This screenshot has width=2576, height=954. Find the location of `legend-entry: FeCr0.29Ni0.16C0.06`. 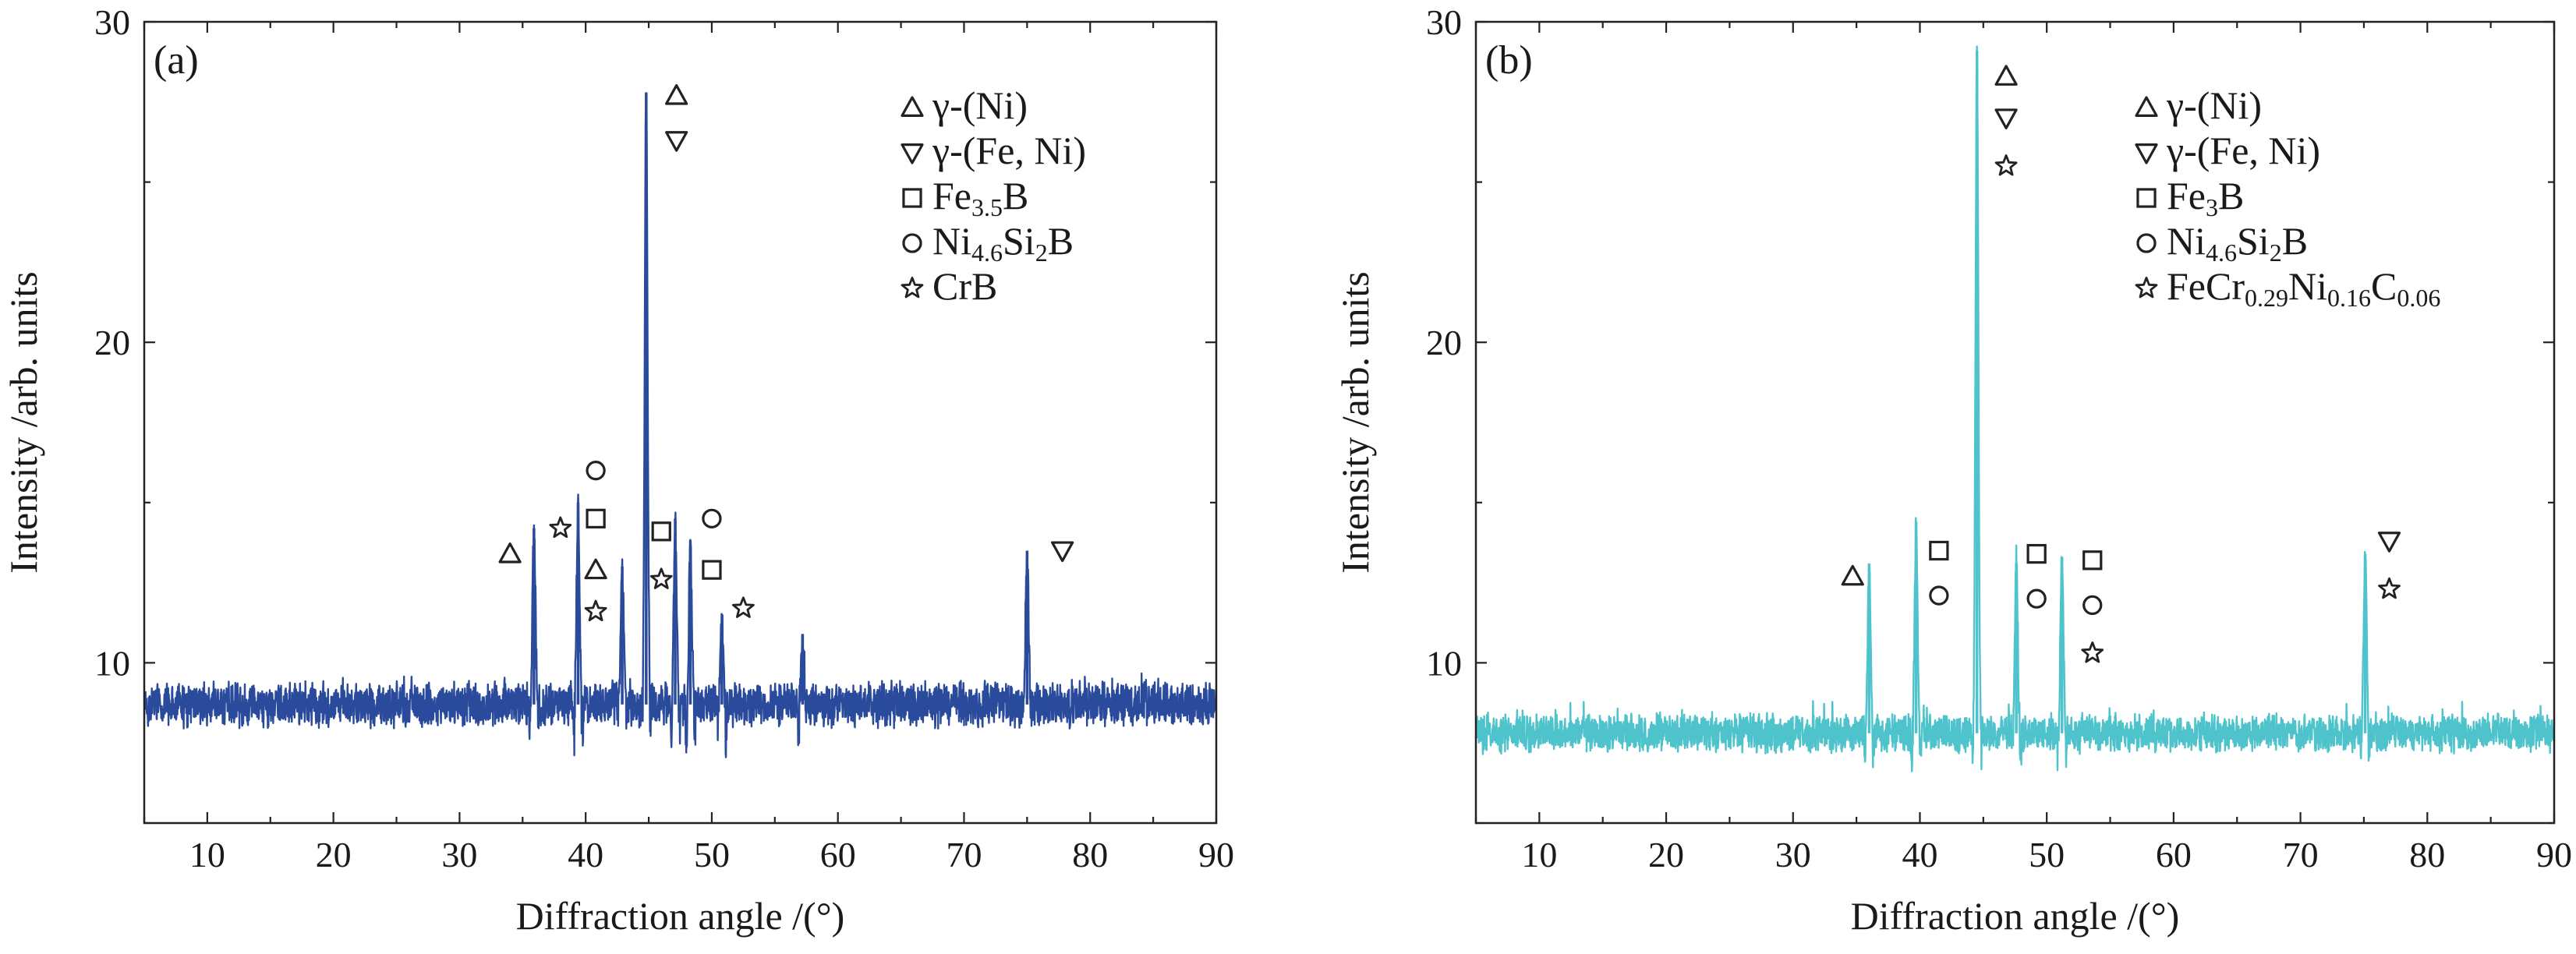

legend-entry: FeCr0.29Ni0.16C0.06 is located at coordinates (2303, 288).